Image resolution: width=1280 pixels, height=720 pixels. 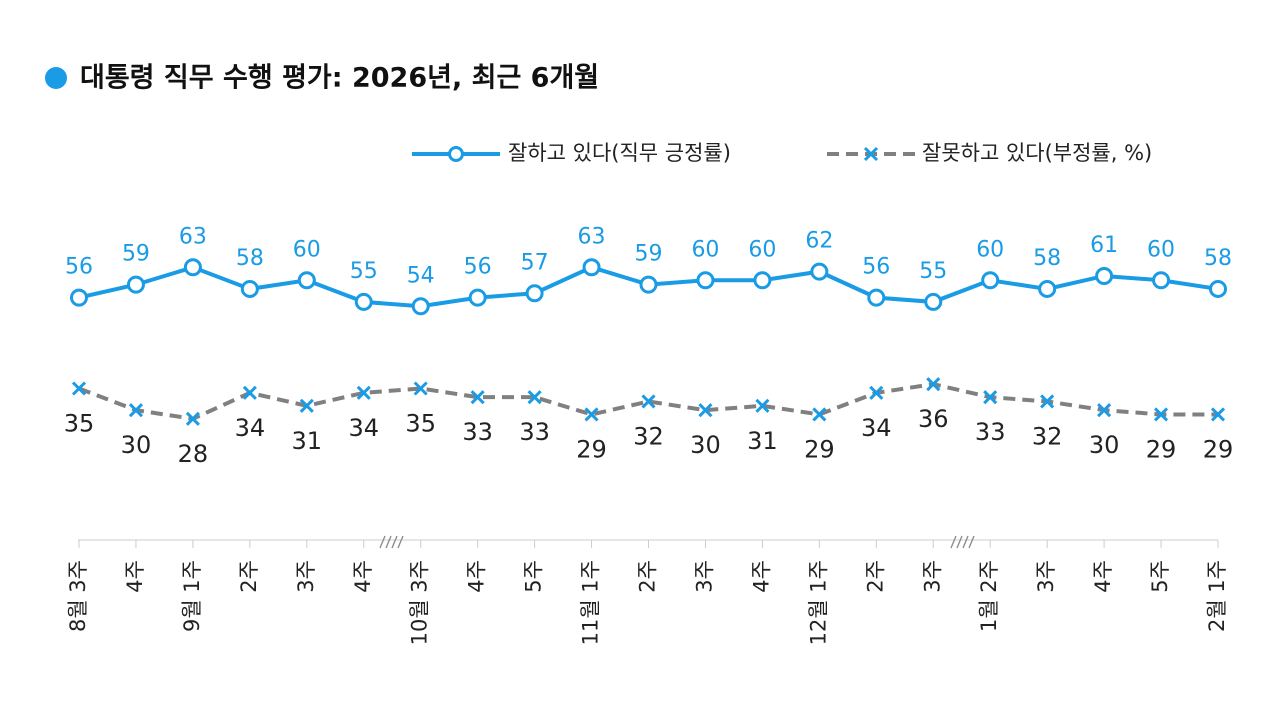 What do you see at coordinates (339, 78) in the screenshot?
I see `chart-title: 대통령 직무 수행 평가: 2026년, 최근 6개월` at bounding box center [339, 78].